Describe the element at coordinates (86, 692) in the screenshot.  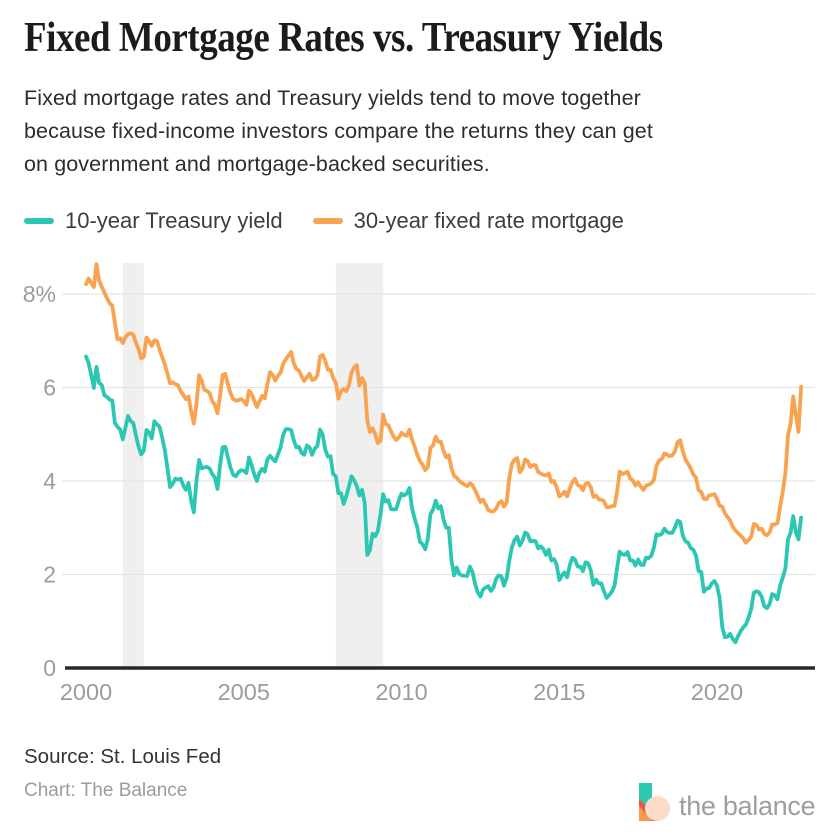
I see `x-axis-label: 2000` at that location.